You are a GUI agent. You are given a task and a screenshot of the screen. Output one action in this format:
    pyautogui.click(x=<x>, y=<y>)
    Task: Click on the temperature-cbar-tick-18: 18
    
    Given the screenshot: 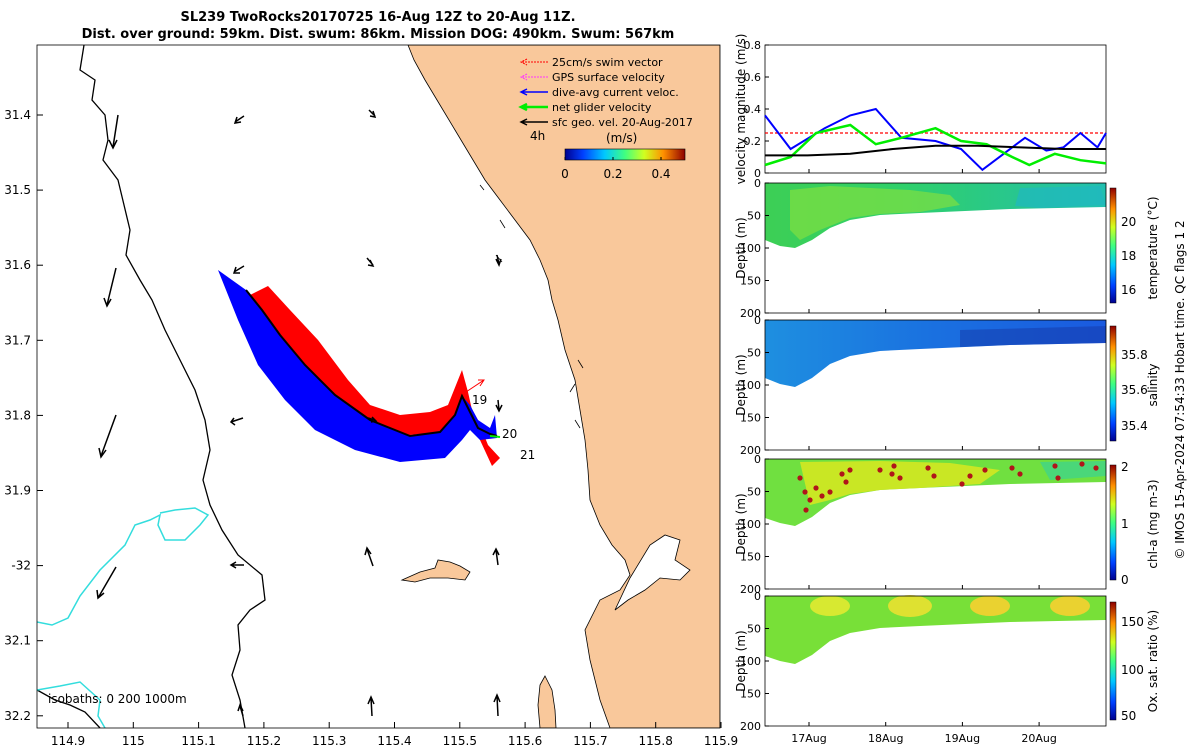 What is the action you would take?
    pyautogui.click(x=1128, y=256)
    